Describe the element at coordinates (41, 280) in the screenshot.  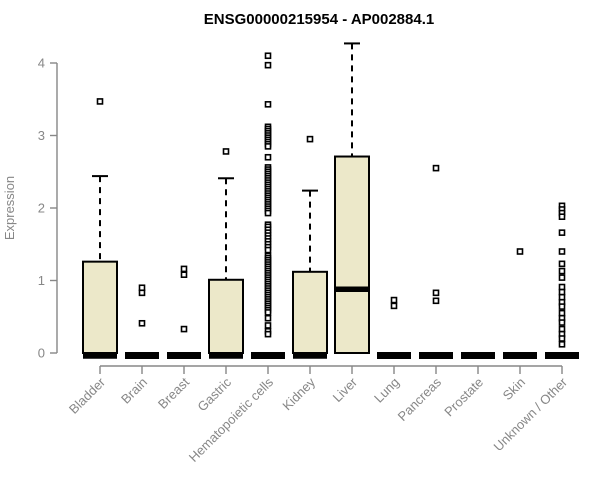
I see `y-tick-label: 1` at that location.